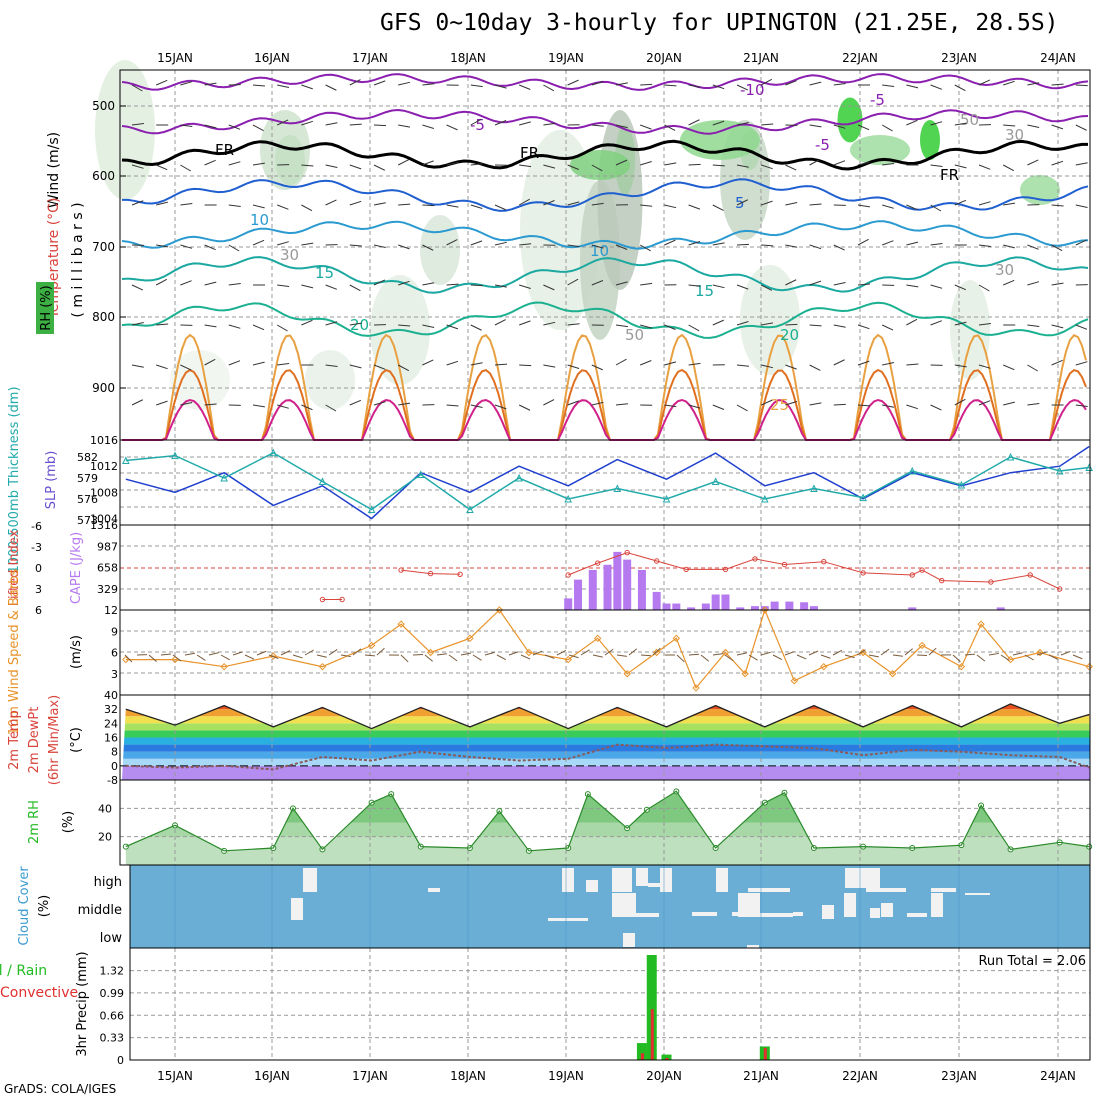 This screenshot has height=1100, width=1100. What do you see at coordinates (103, 317) in the screenshot?
I see `pressure-tick: 800` at bounding box center [103, 317].